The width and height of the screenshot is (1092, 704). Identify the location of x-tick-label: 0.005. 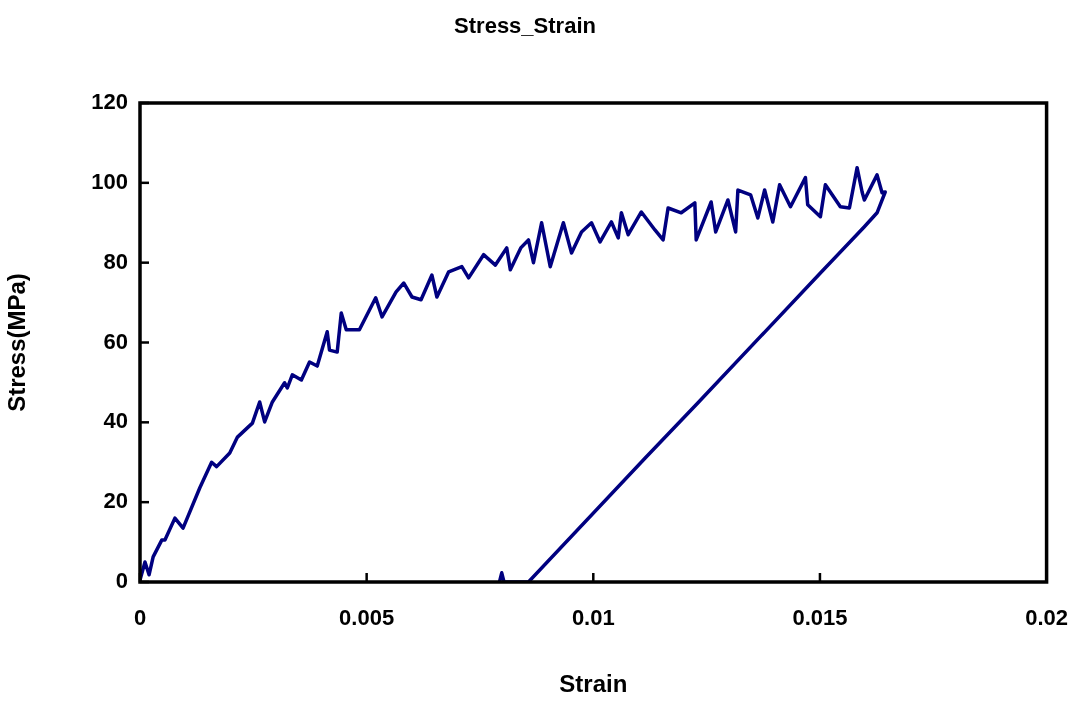
(367, 618).